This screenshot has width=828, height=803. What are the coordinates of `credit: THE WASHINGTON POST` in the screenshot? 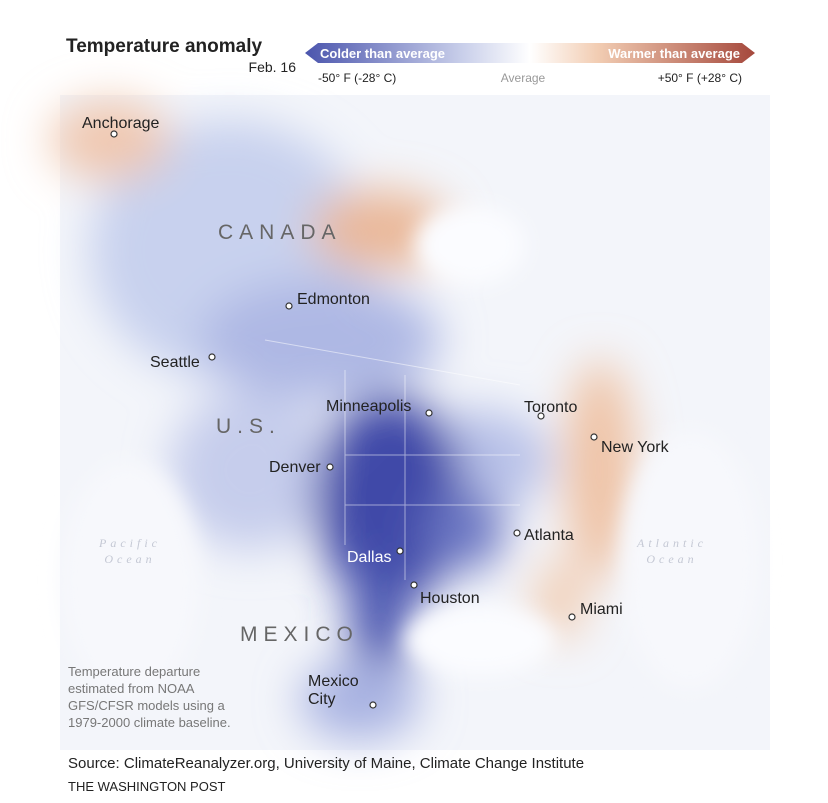 It's located at (147, 786).